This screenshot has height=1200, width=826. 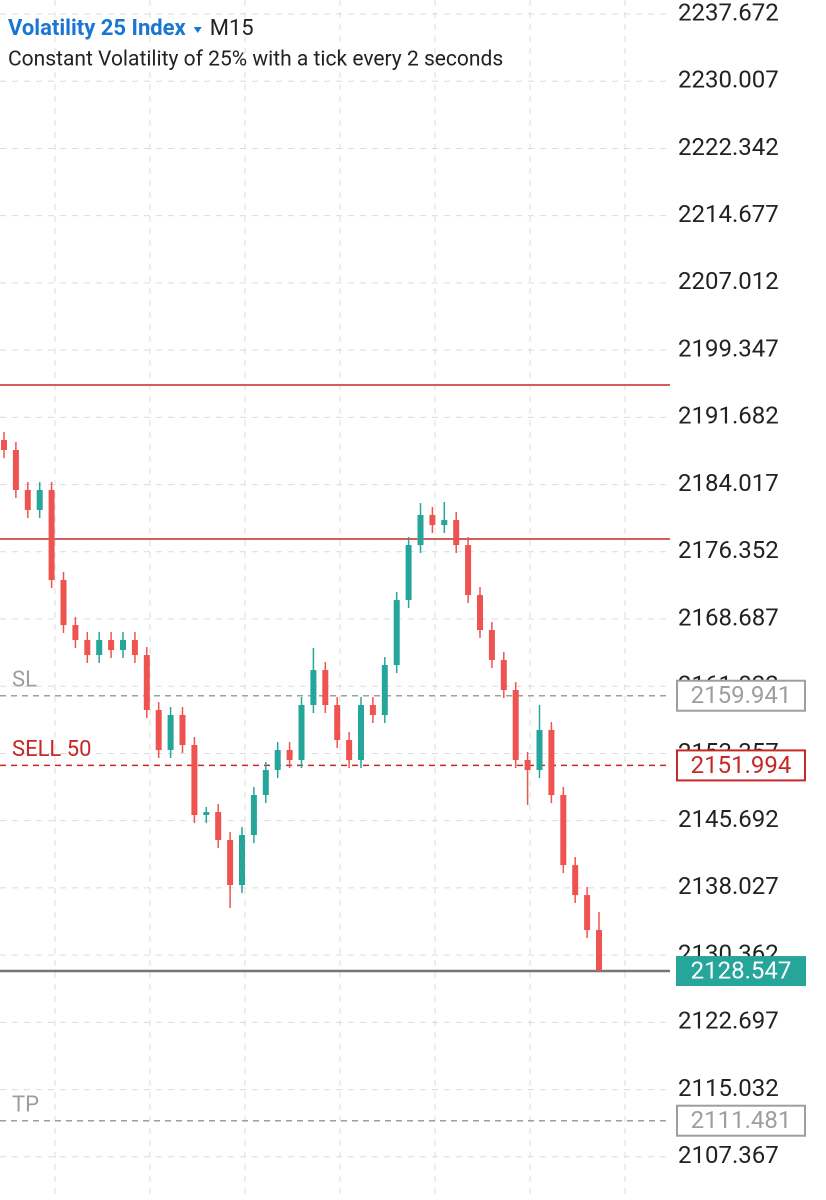 I want to click on chart-title: Volatility 25 Index, so click(x=97, y=28).